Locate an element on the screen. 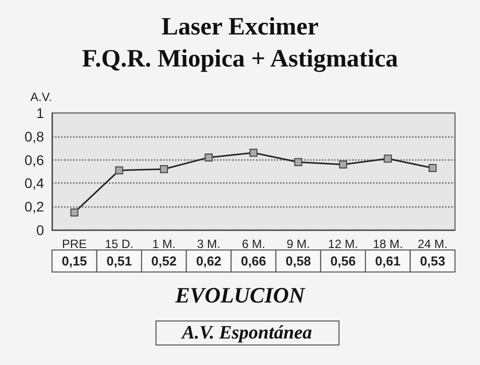 The height and width of the screenshot is (365, 480). x-tick-label: 1 M. is located at coordinates (164, 244).